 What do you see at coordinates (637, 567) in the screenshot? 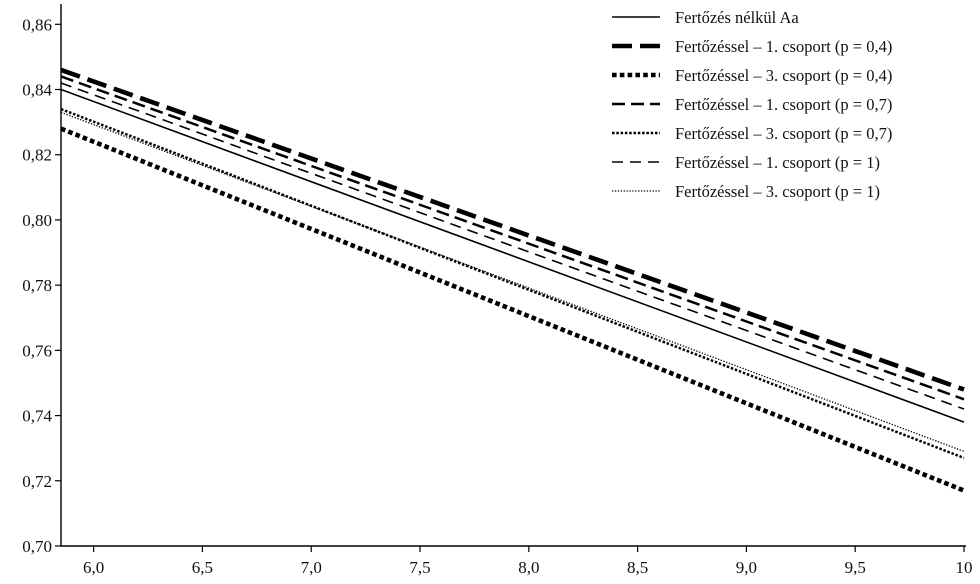
I see `x-tick-label: 8,5` at bounding box center [637, 567].